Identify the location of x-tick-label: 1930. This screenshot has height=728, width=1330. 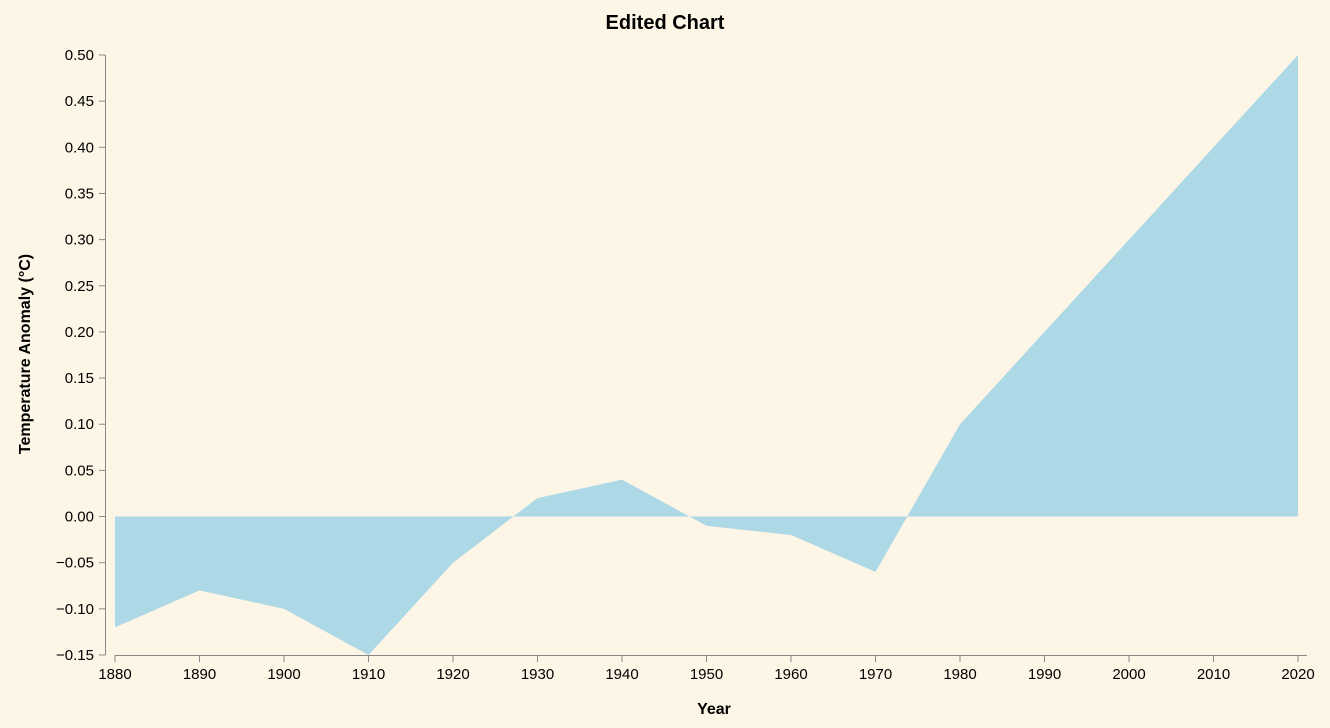
(537, 674).